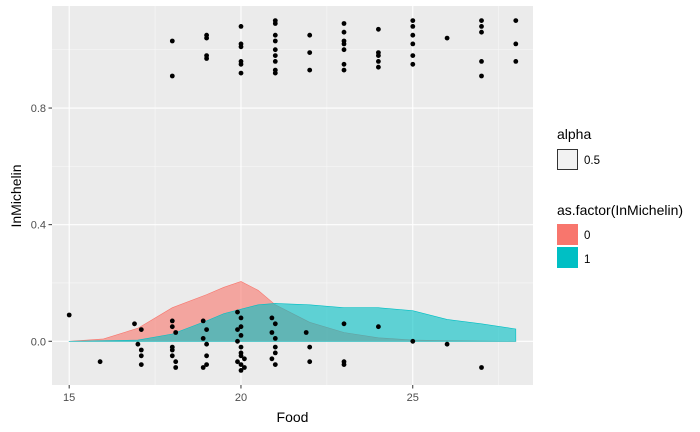  I want to click on y-axis-ticks: 0.0 0.4 0.8, so click(41, 225).